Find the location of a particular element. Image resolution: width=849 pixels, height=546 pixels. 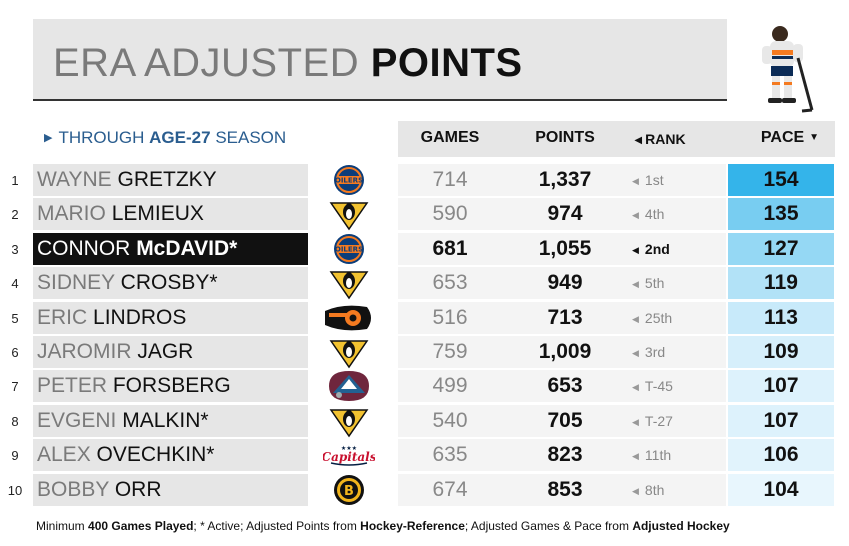

rank-text: 2nd is located at coordinates (657, 248).